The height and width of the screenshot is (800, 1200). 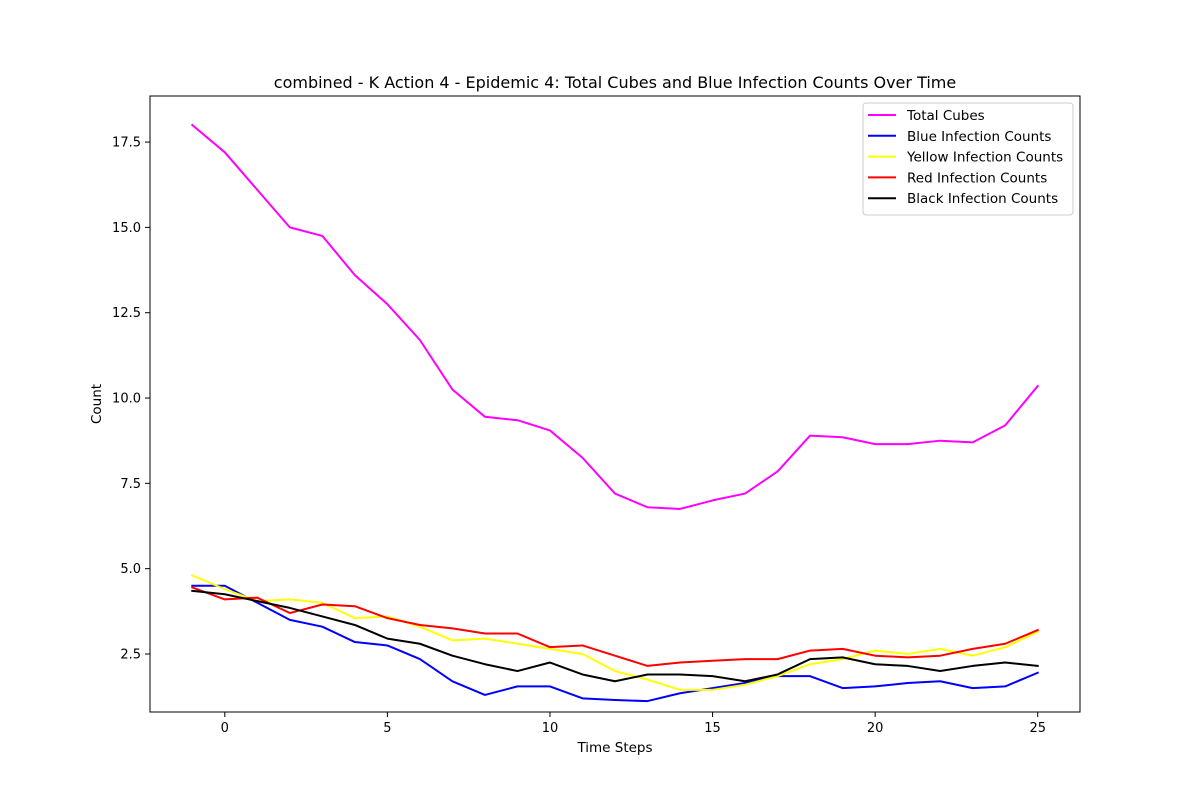 I want to click on series-line-red-infection-counts, so click(x=615, y=626).